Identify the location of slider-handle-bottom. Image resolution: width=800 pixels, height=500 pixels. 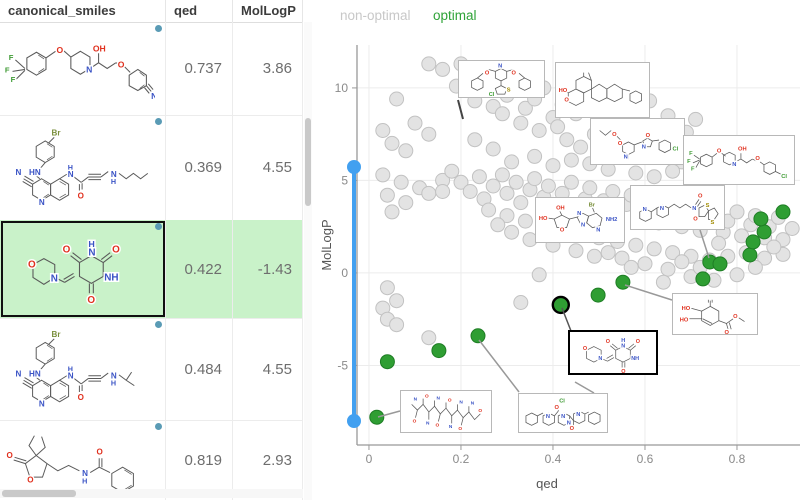
(354, 421).